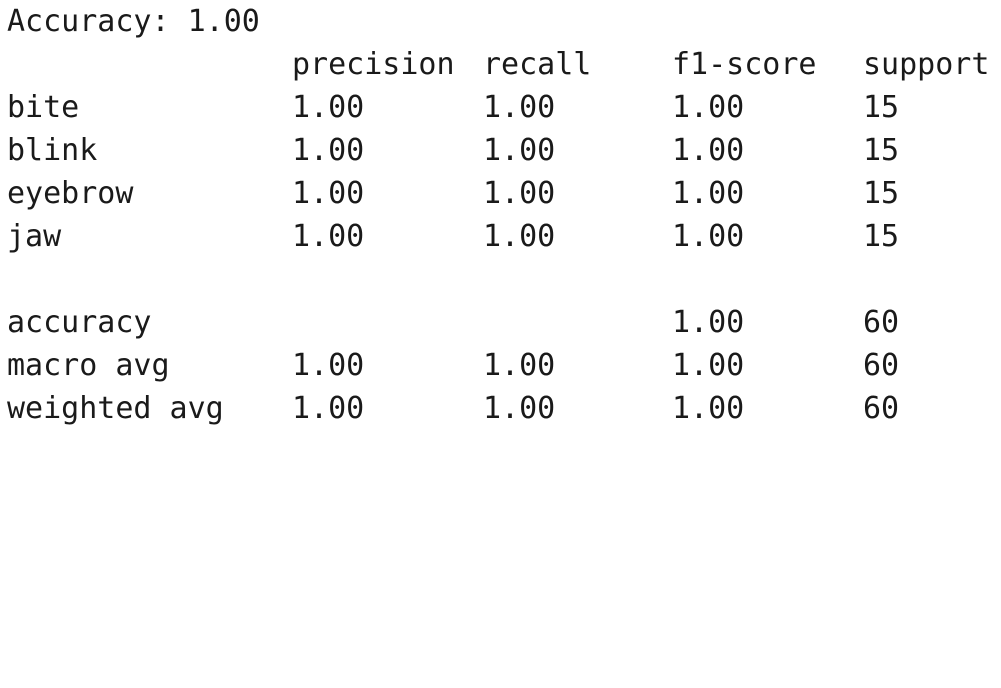 The height and width of the screenshot is (688, 1001). I want to click on table-row: blink 1.00 1.00 1.00 15, so click(502, 150).